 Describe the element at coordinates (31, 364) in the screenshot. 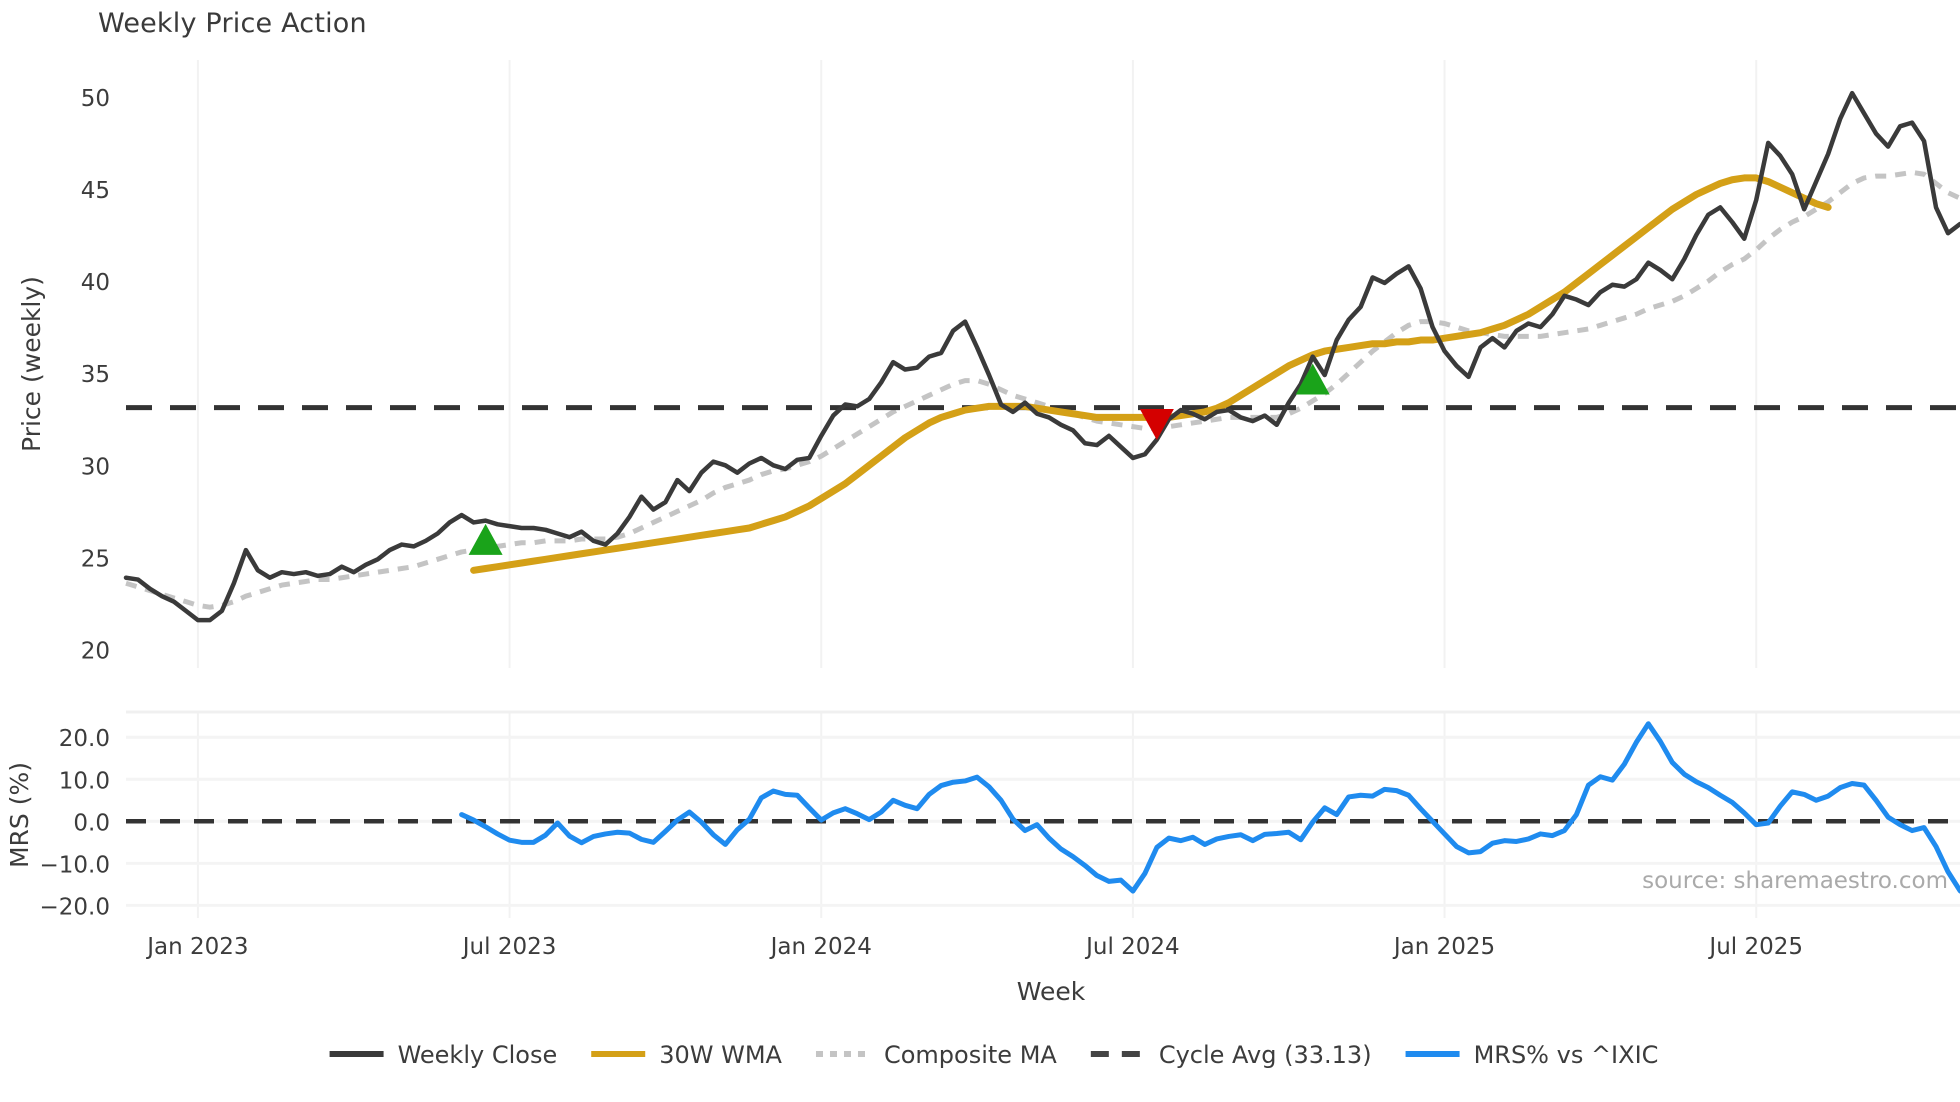

I see `price-y-axis-title: Price (weekly)` at that location.